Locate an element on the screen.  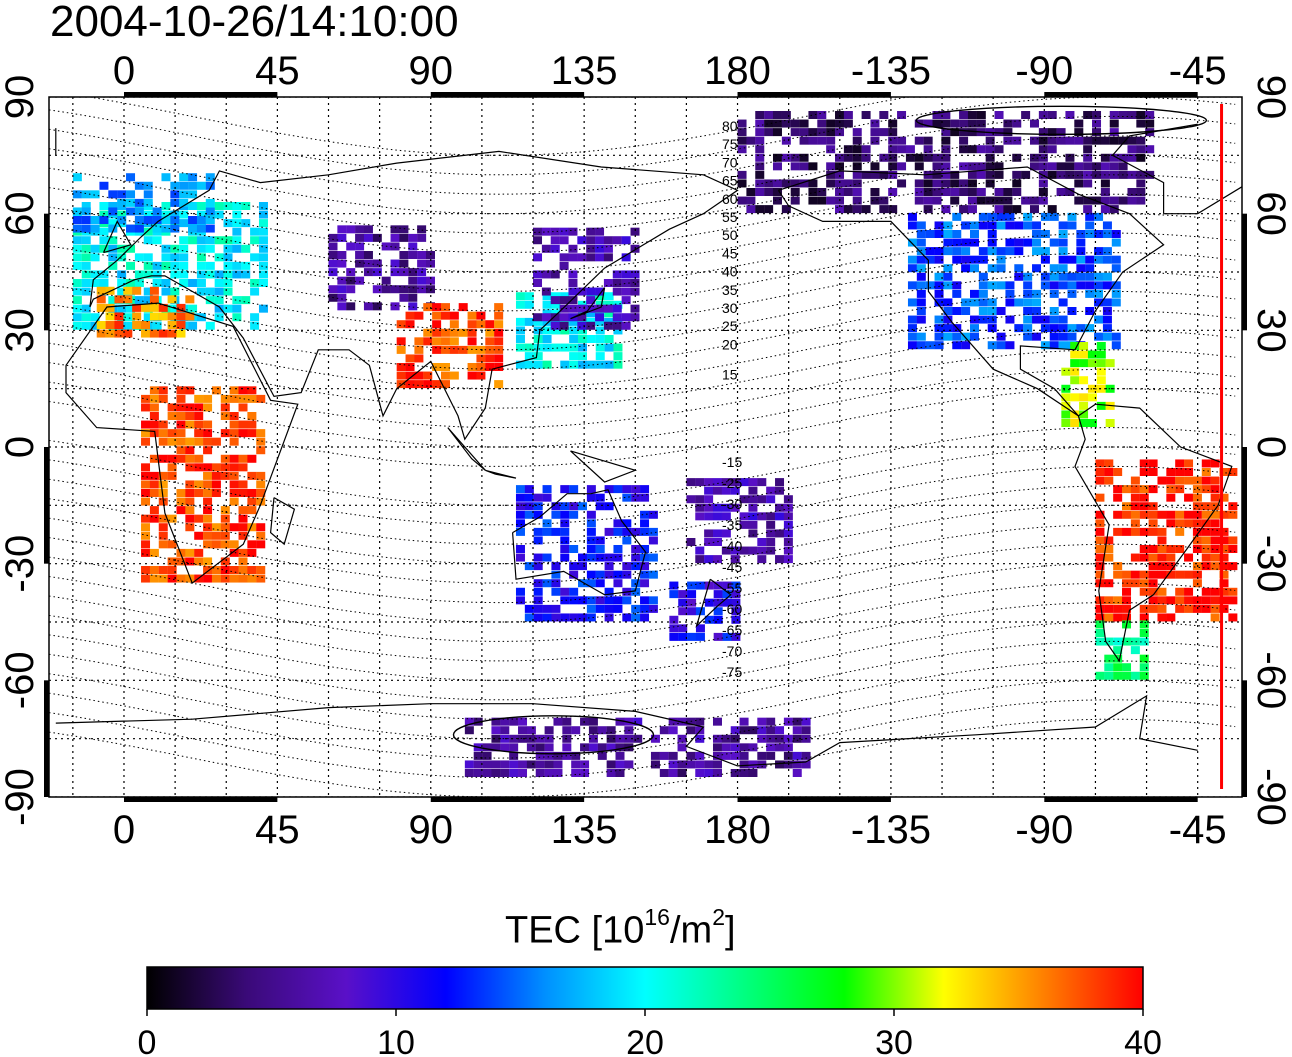
contour-label-north: 25 is located at coordinates (730, 326).